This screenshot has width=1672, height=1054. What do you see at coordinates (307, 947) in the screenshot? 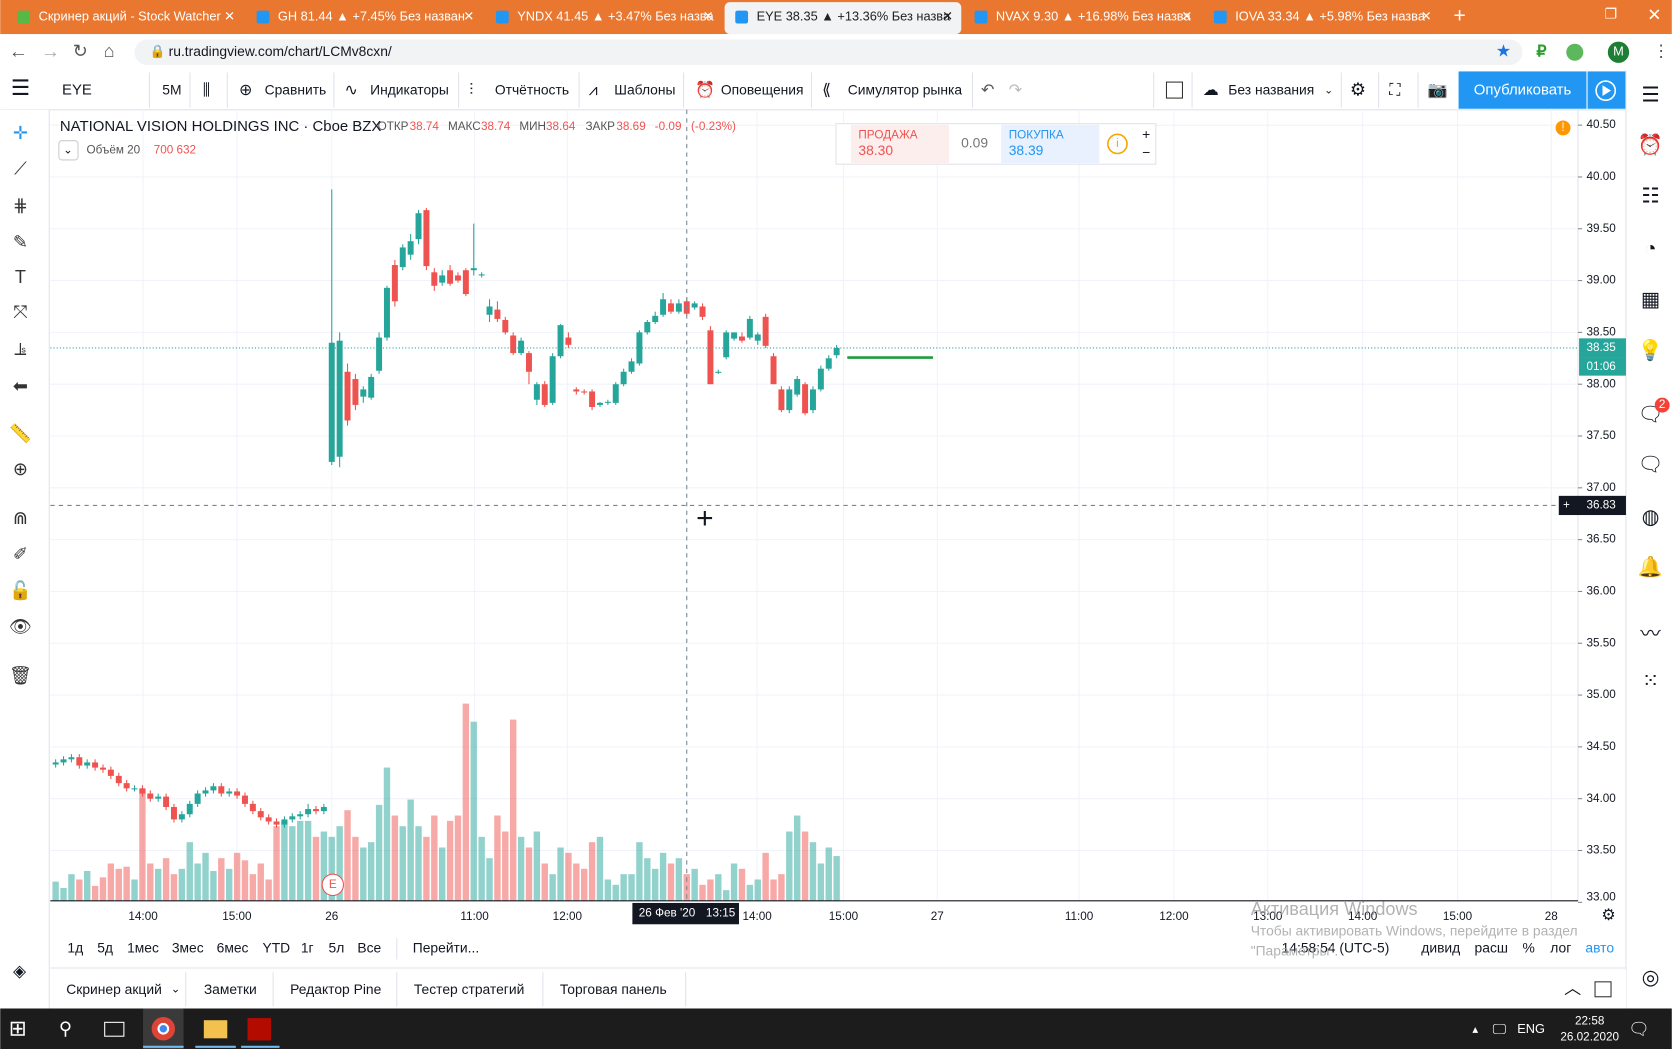
I see `range-button: 1г` at bounding box center [307, 947].